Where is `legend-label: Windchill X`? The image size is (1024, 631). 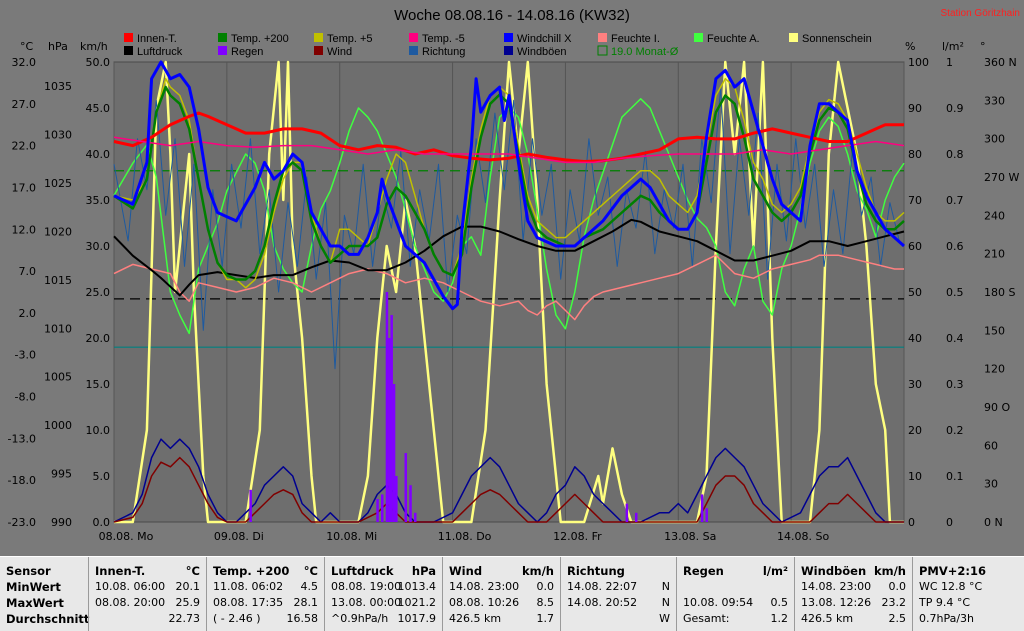
legend-label: Windchill X is located at coordinates (544, 39).